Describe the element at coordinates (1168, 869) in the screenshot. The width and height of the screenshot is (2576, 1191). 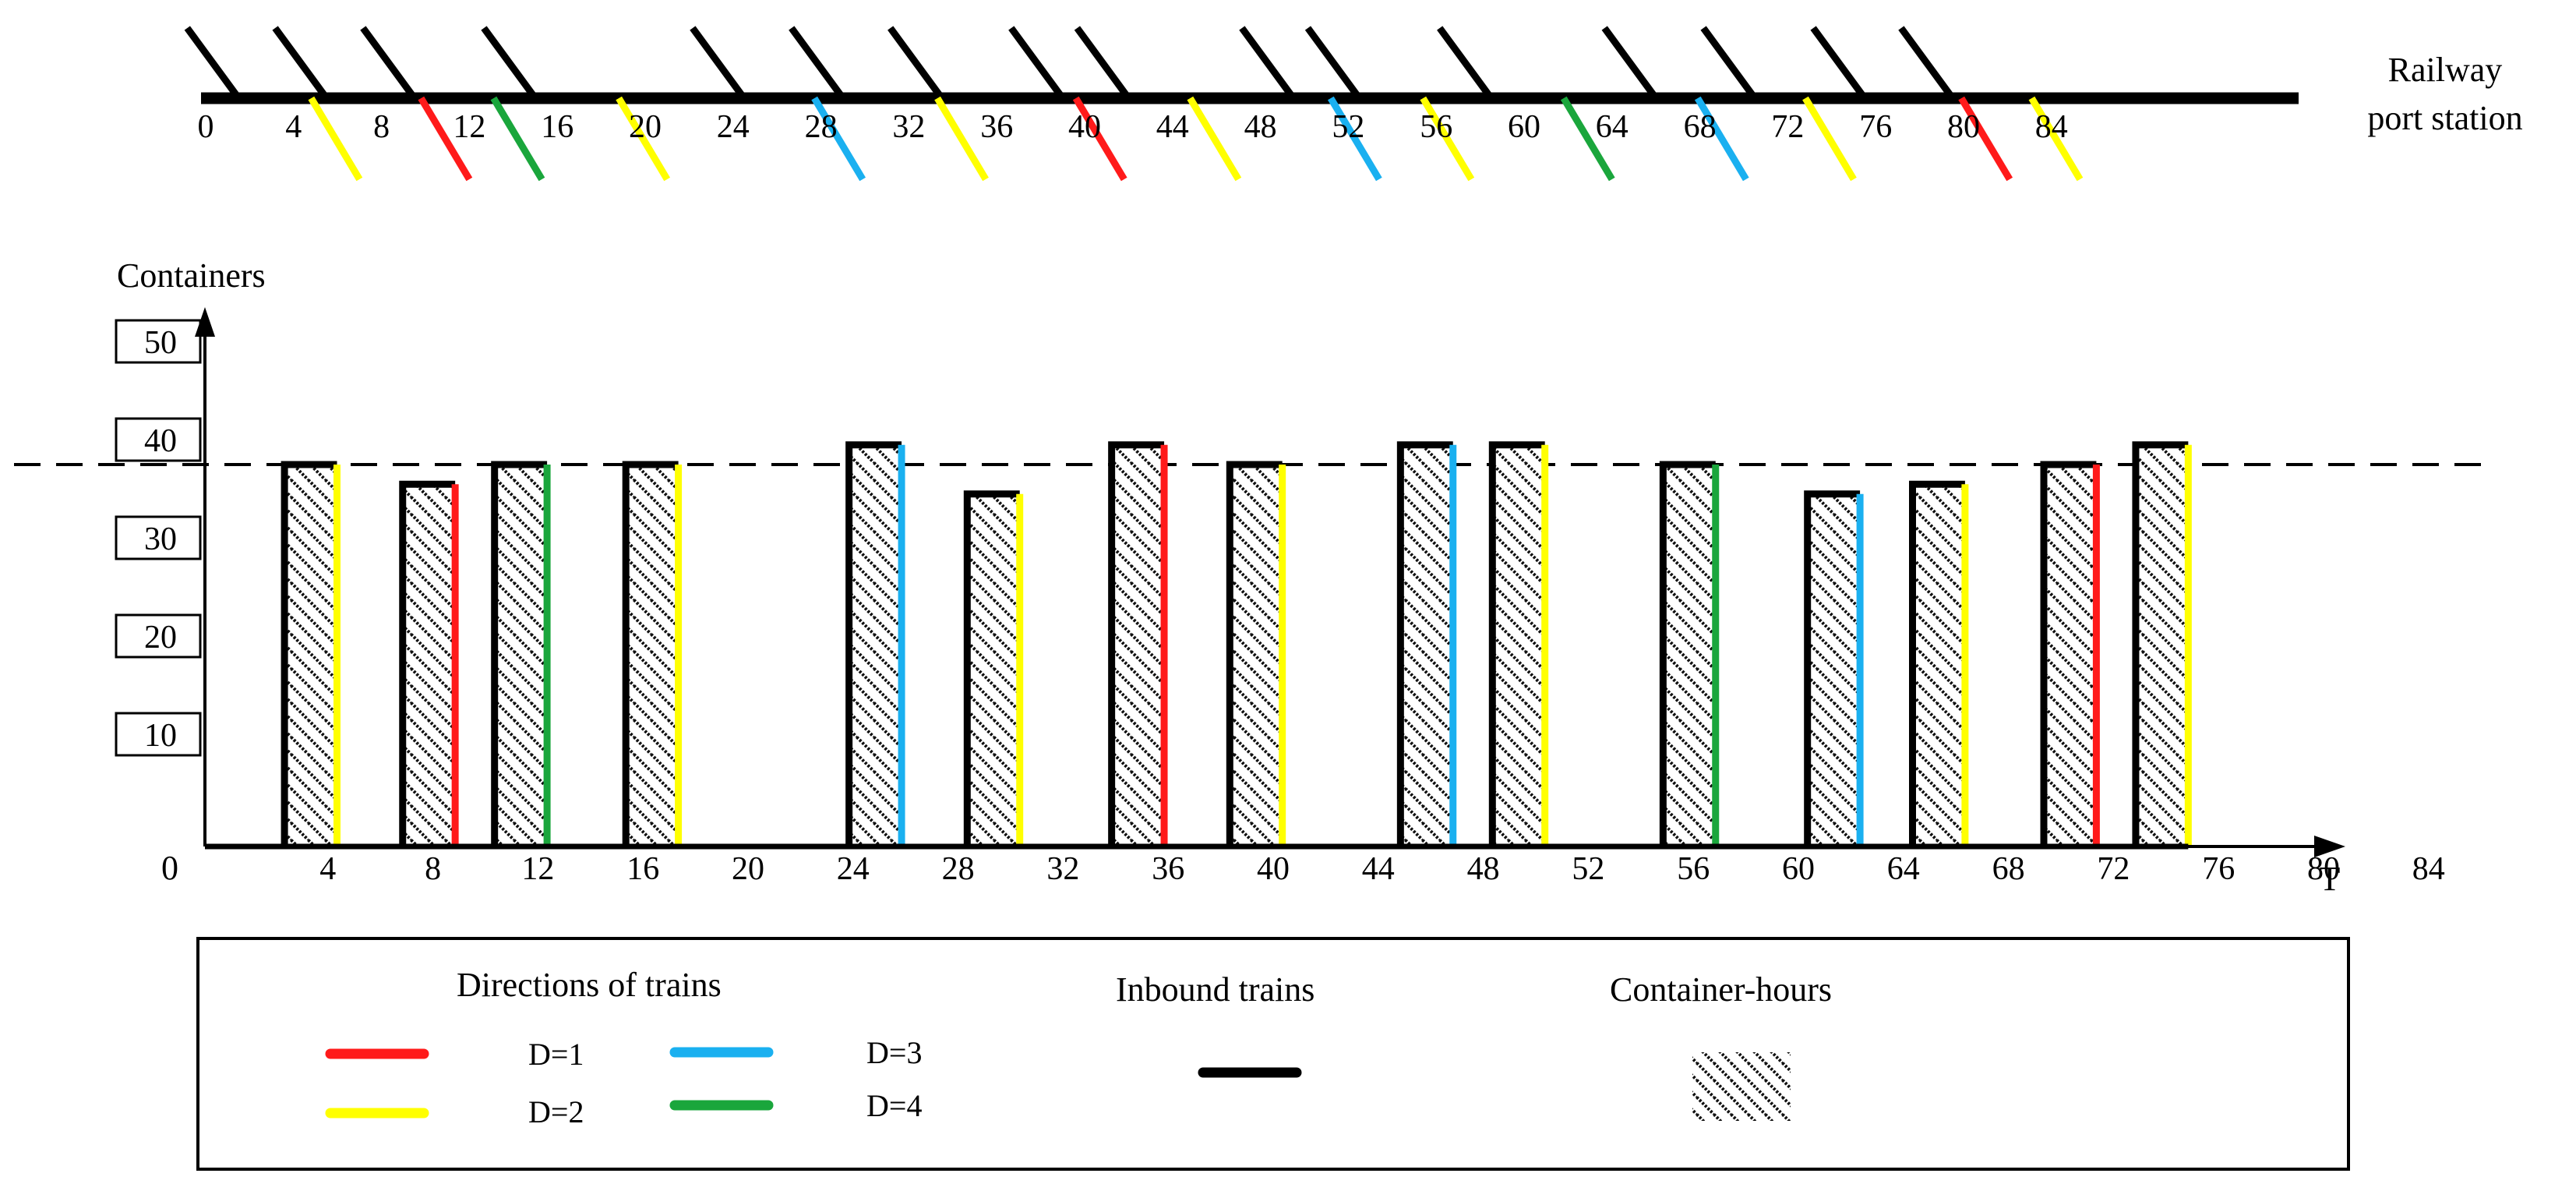
I see `x-tick-36: 36` at that location.